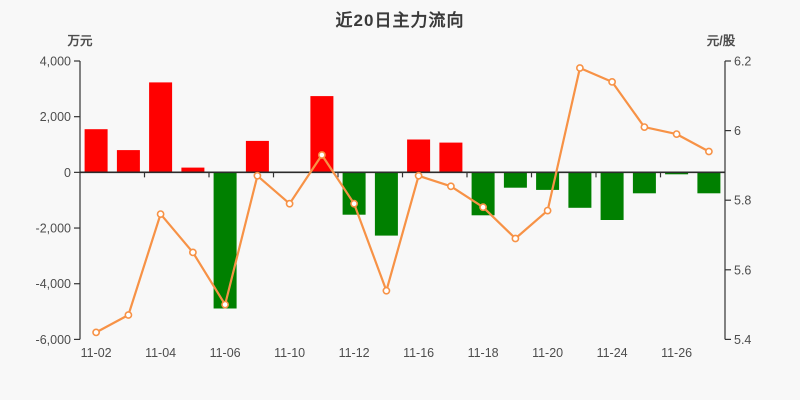  What do you see at coordinates (160, 353) in the screenshot?
I see `x-axis-label-11-04: 11-04` at bounding box center [160, 353].